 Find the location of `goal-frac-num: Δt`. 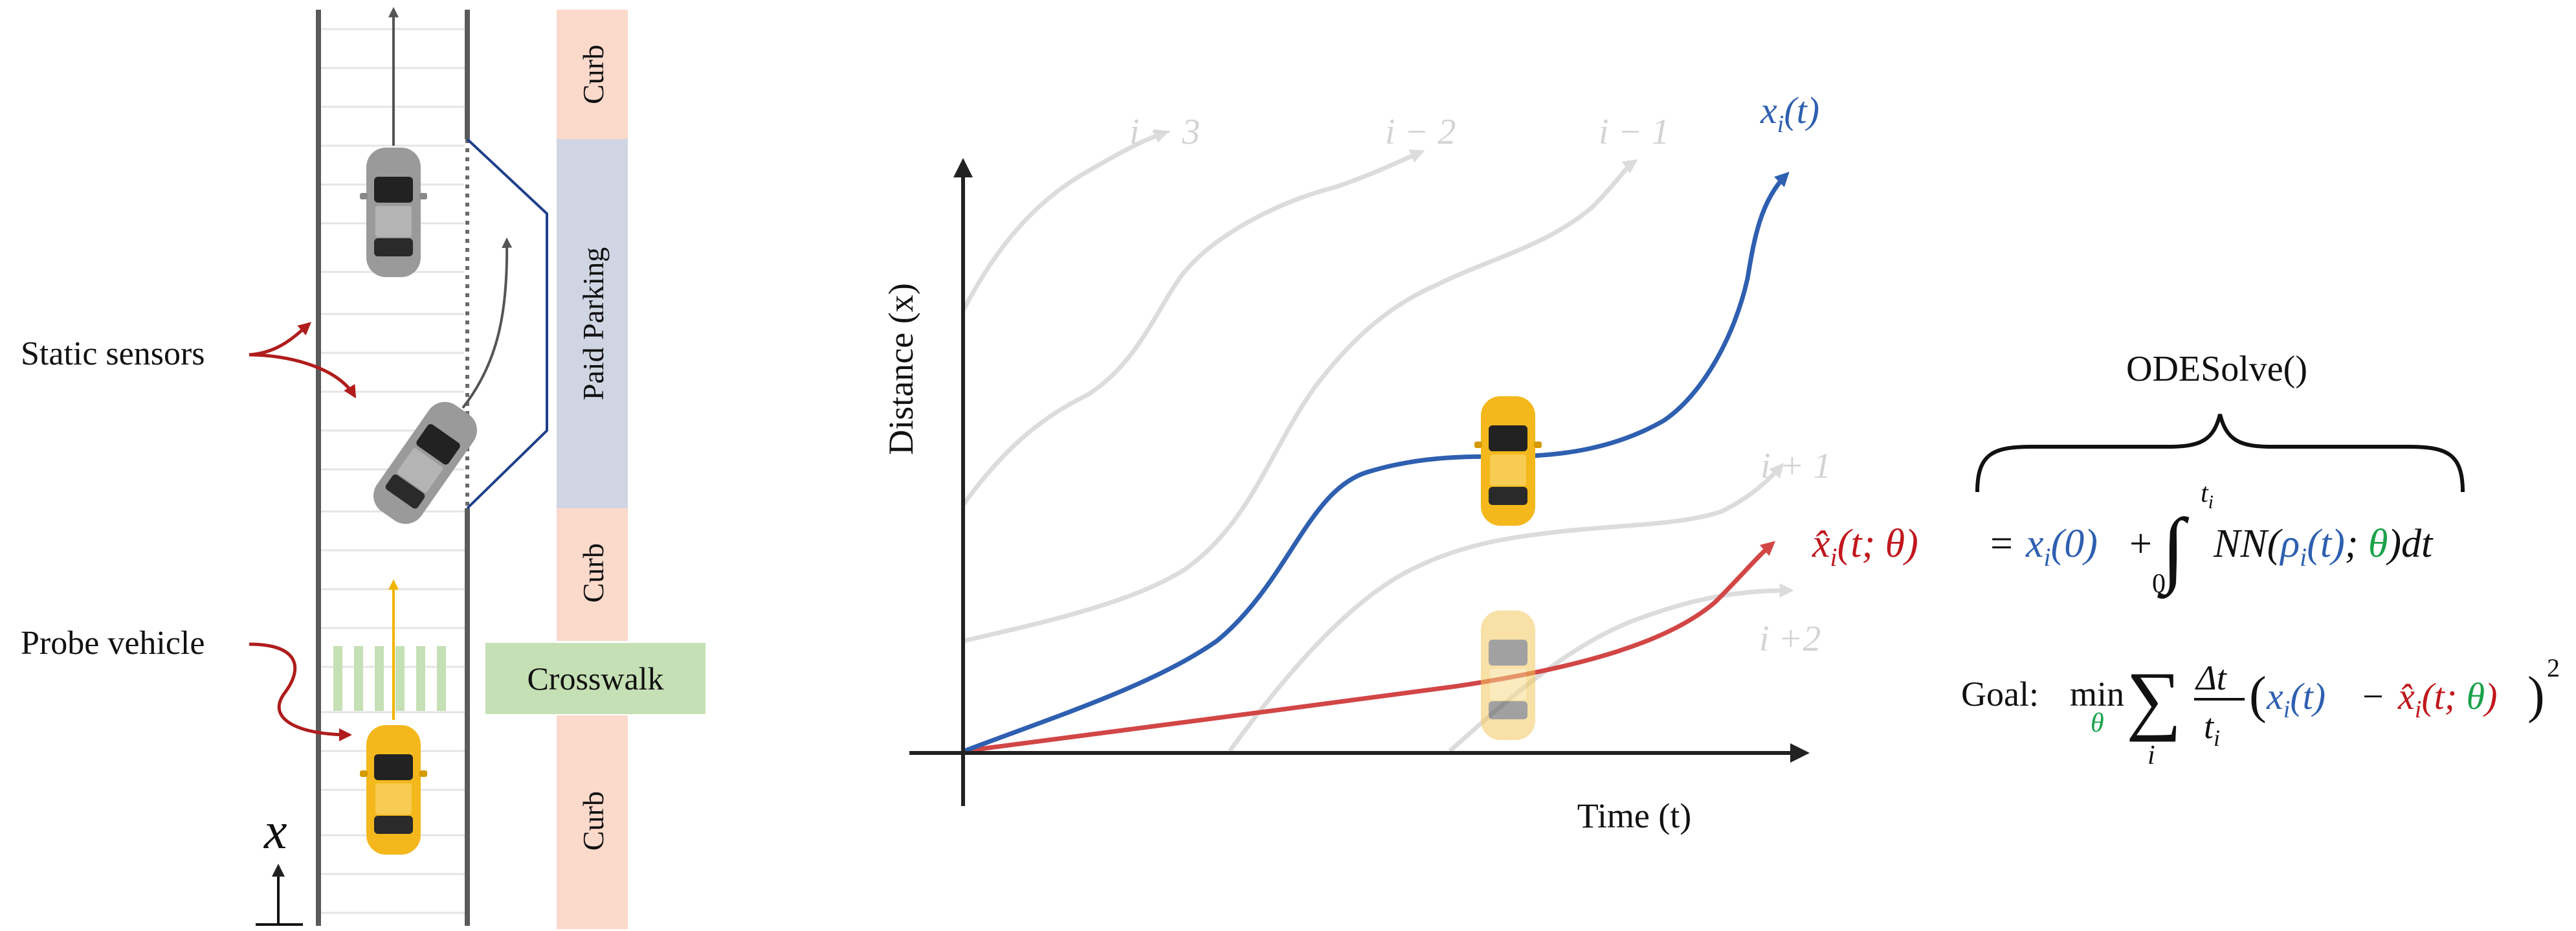

goal-frac-num: Δt is located at coordinates (2211, 678).